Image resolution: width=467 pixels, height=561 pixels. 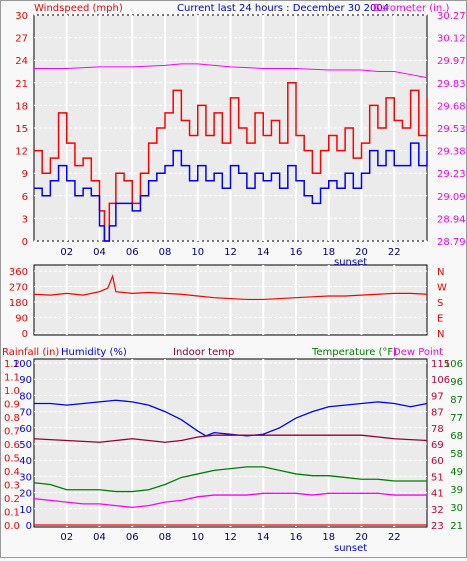 I want to click on x-tick-label: 02, so click(x=66, y=537).